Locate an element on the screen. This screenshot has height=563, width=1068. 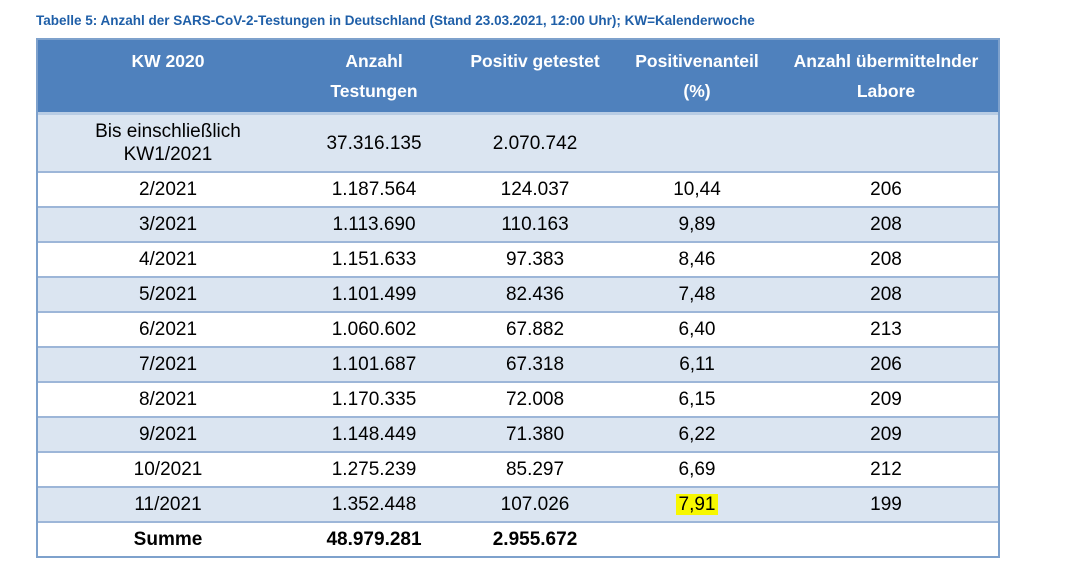
cell-positive: 72.008 is located at coordinates (535, 399).